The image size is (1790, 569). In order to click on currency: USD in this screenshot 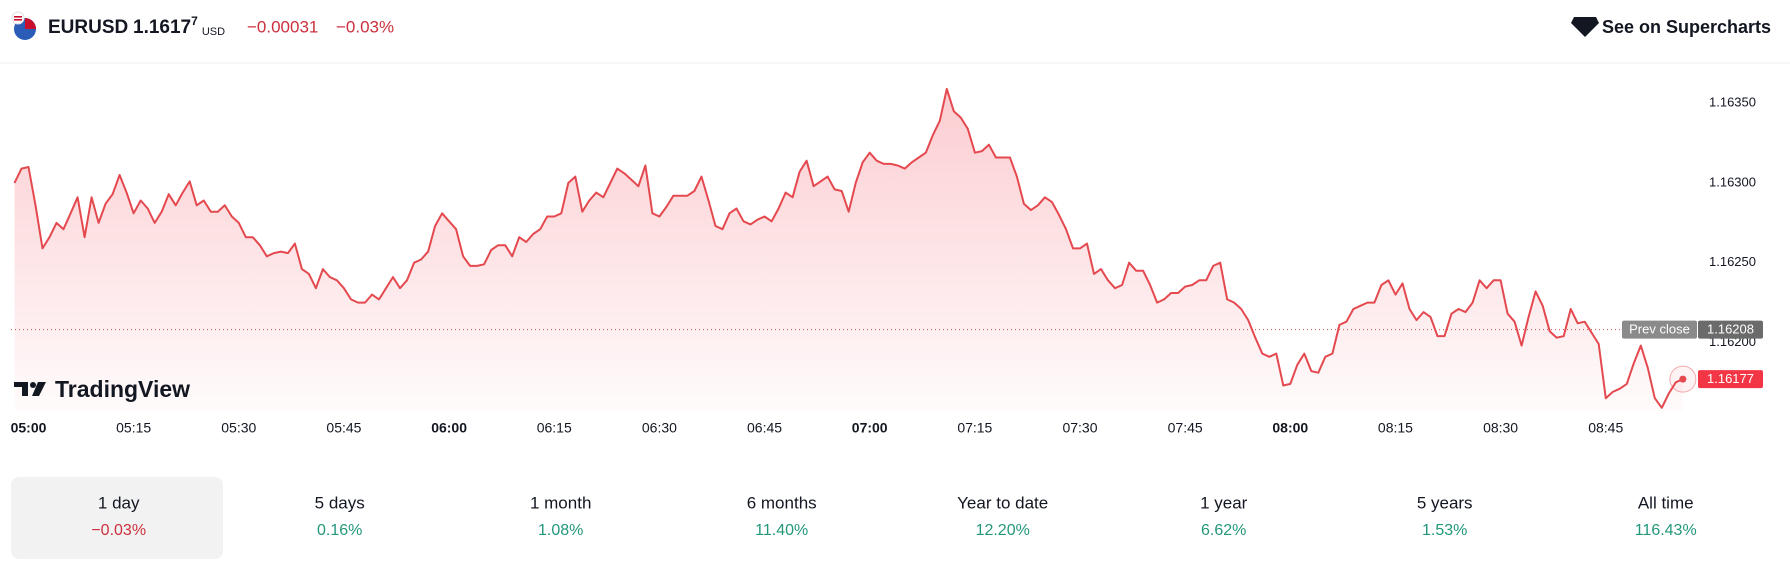, I will do `click(213, 32)`.